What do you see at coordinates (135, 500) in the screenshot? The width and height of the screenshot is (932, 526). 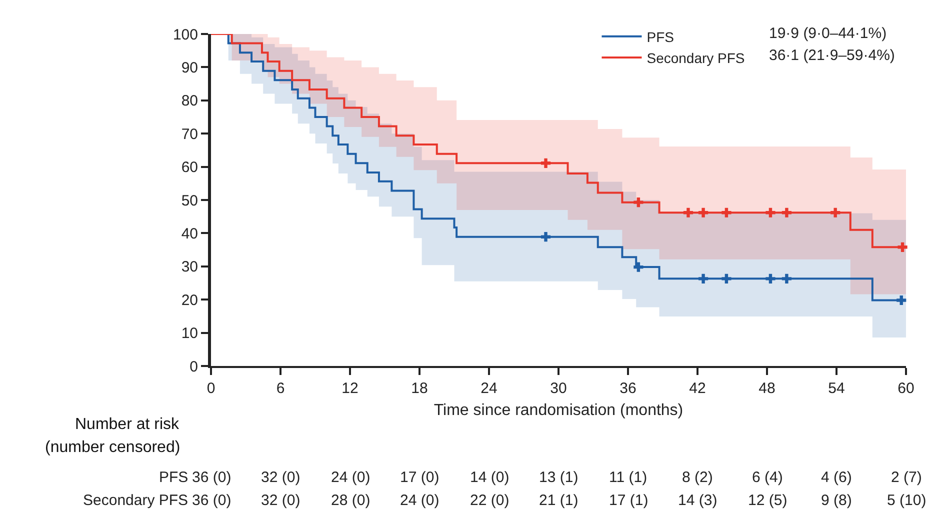 I see `text: Secondary PFS` at bounding box center [135, 500].